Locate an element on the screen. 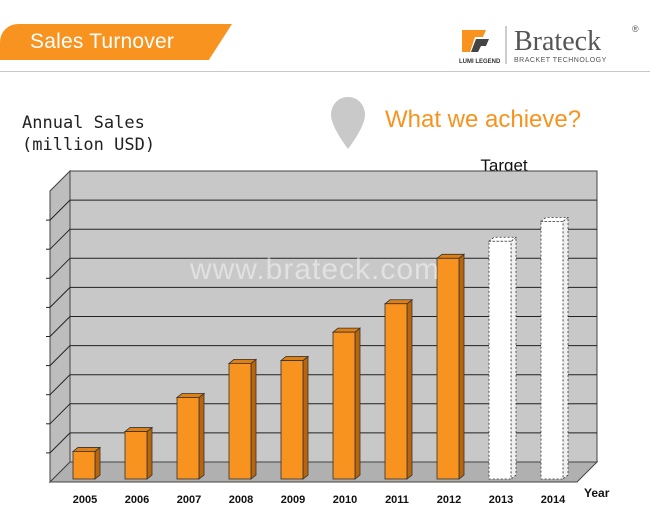 The image size is (650, 520). bar-2008 is located at coordinates (240, 421).